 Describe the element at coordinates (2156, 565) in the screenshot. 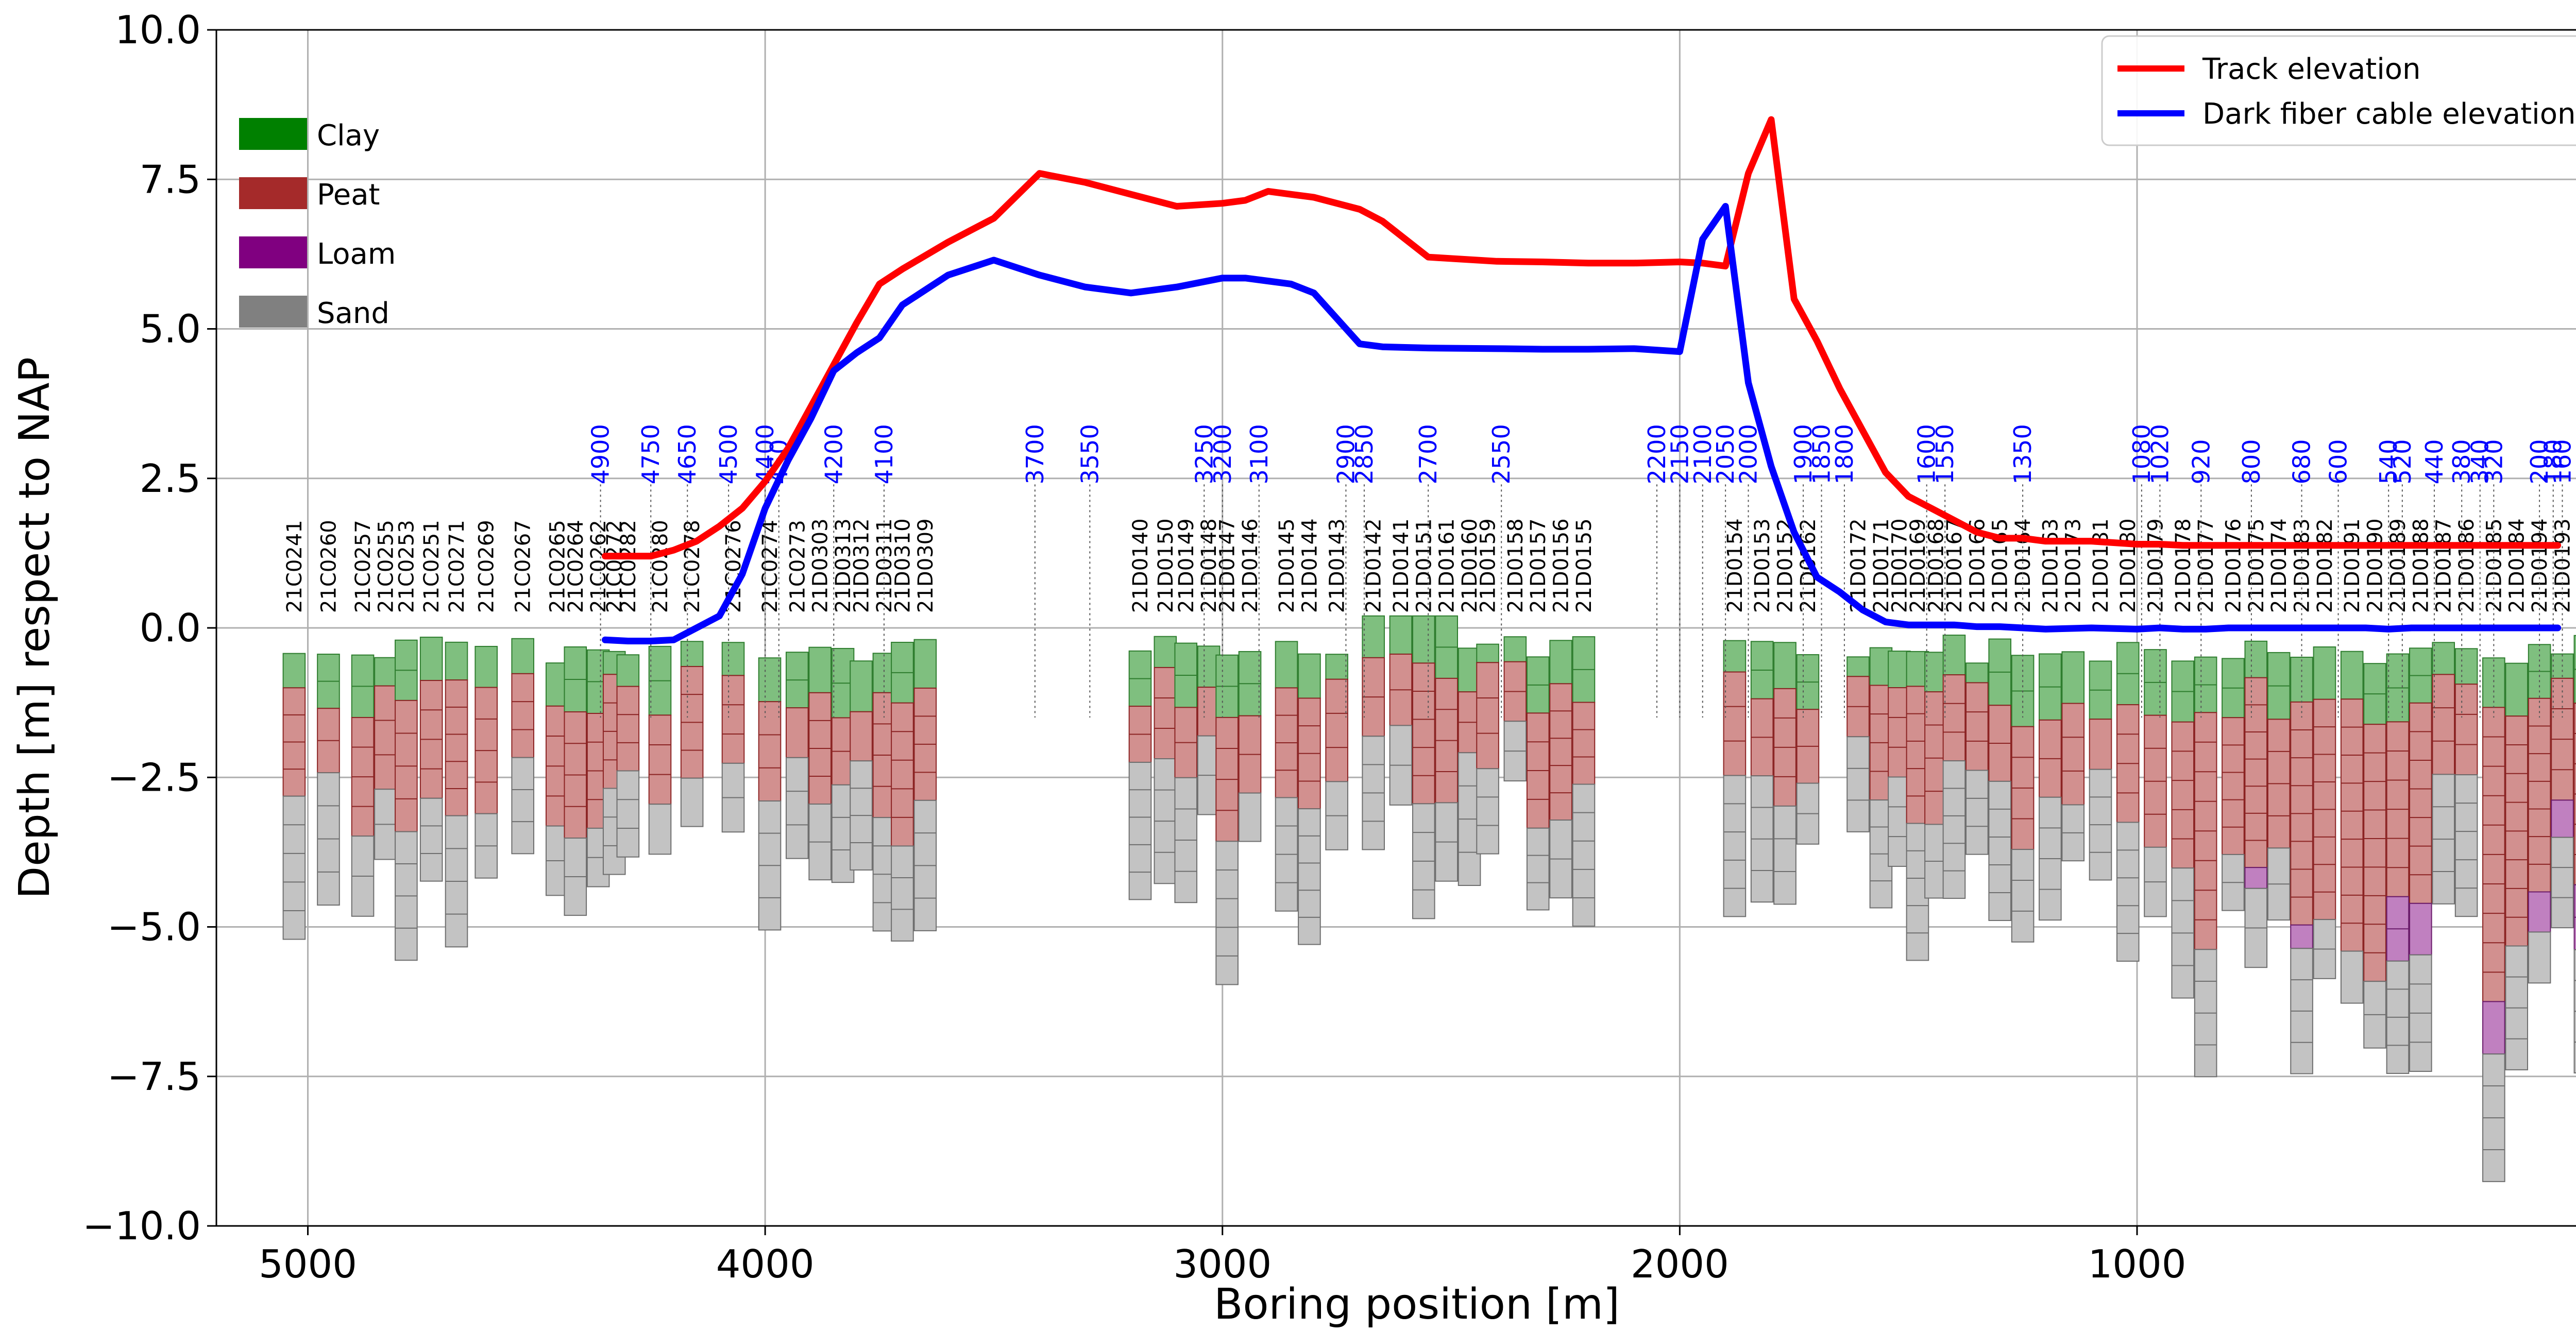

I see `boring-id-label: 21D0179` at that location.